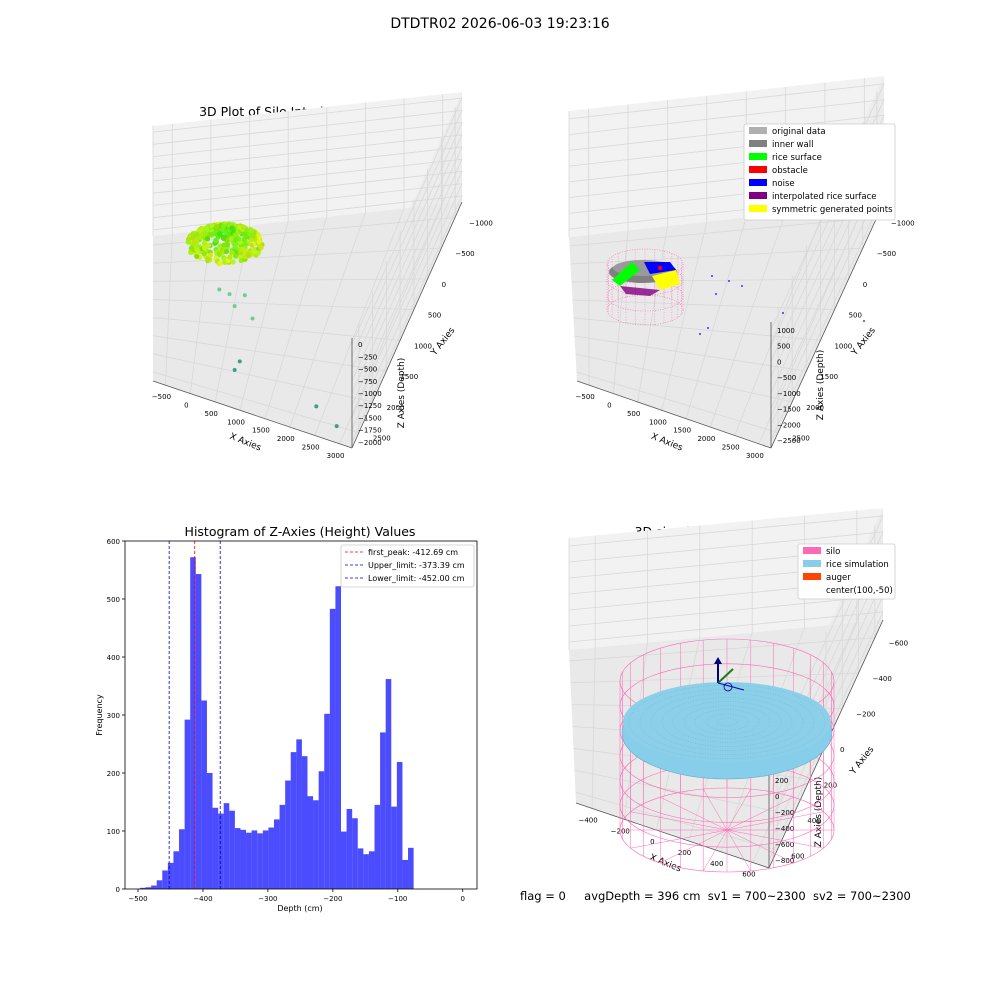  Describe the element at coordinates (99, 715) in the screenshot. I see `y-axis-label: Frequency` at that location.